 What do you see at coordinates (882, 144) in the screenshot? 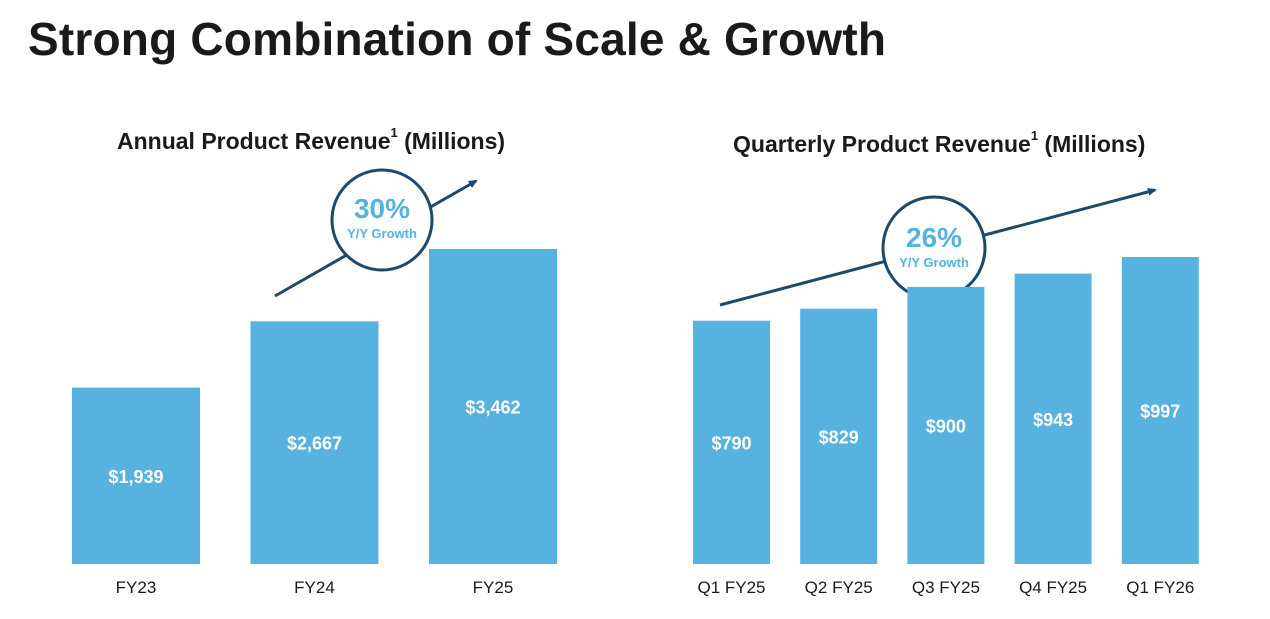
I see `quarterly-chart-title-text: Quarterly Product Revenue` at bounding box center [882, 144].